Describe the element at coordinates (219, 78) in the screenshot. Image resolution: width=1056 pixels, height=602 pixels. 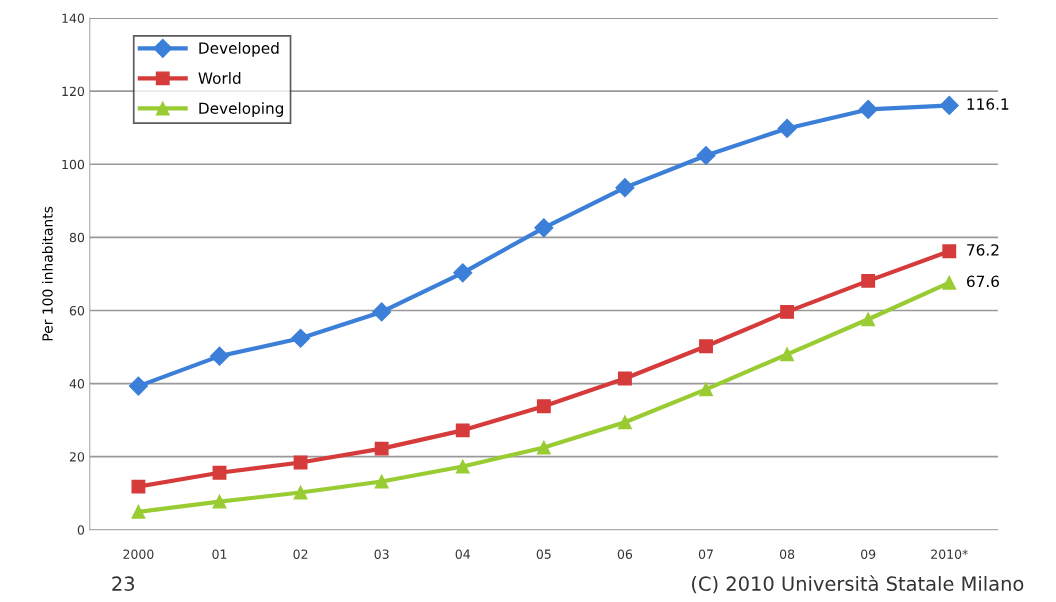
I see `legend-label: World` at that location.